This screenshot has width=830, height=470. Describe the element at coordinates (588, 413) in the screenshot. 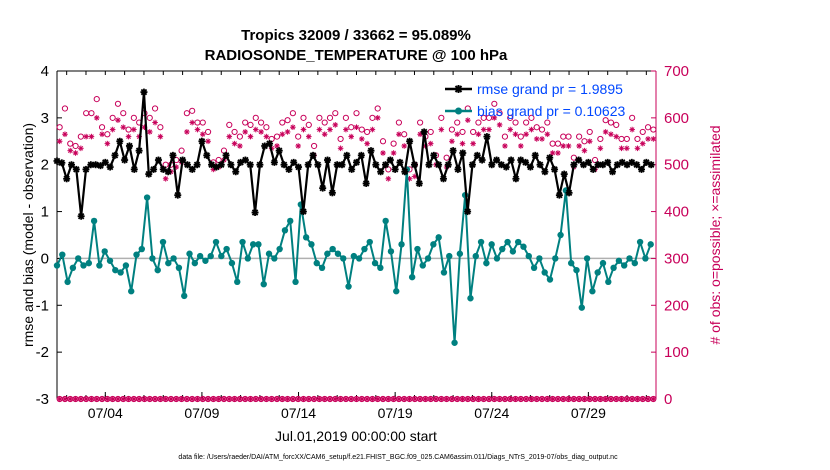

I see `x-tick-label: 07/29` at that location.